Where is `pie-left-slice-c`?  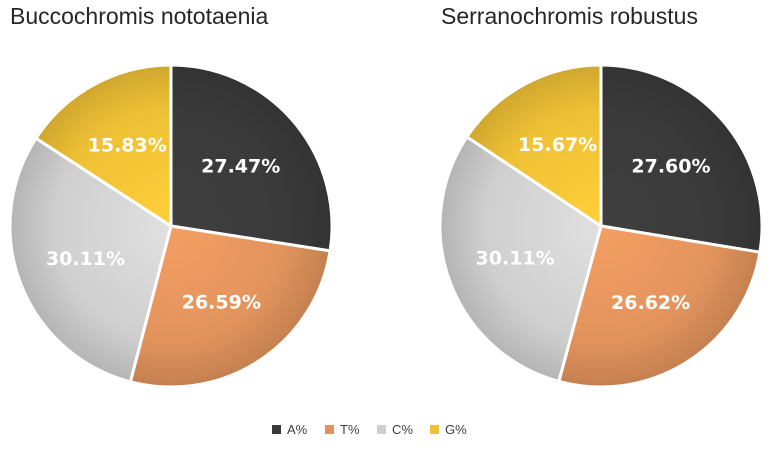 pie-left-slice-c is located at coordinates (90, 260).